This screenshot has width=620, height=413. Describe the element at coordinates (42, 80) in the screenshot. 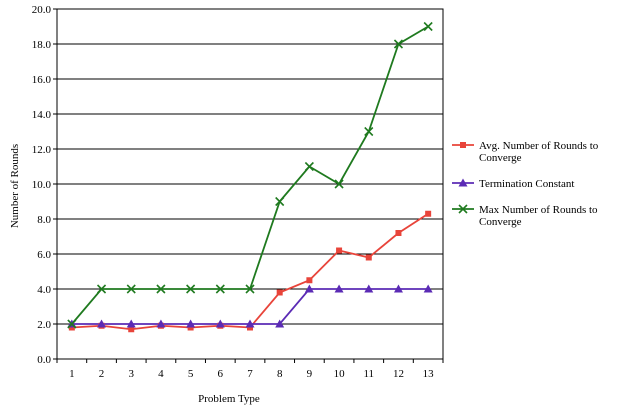

I see `y-tick-label: 16.0` at that location.